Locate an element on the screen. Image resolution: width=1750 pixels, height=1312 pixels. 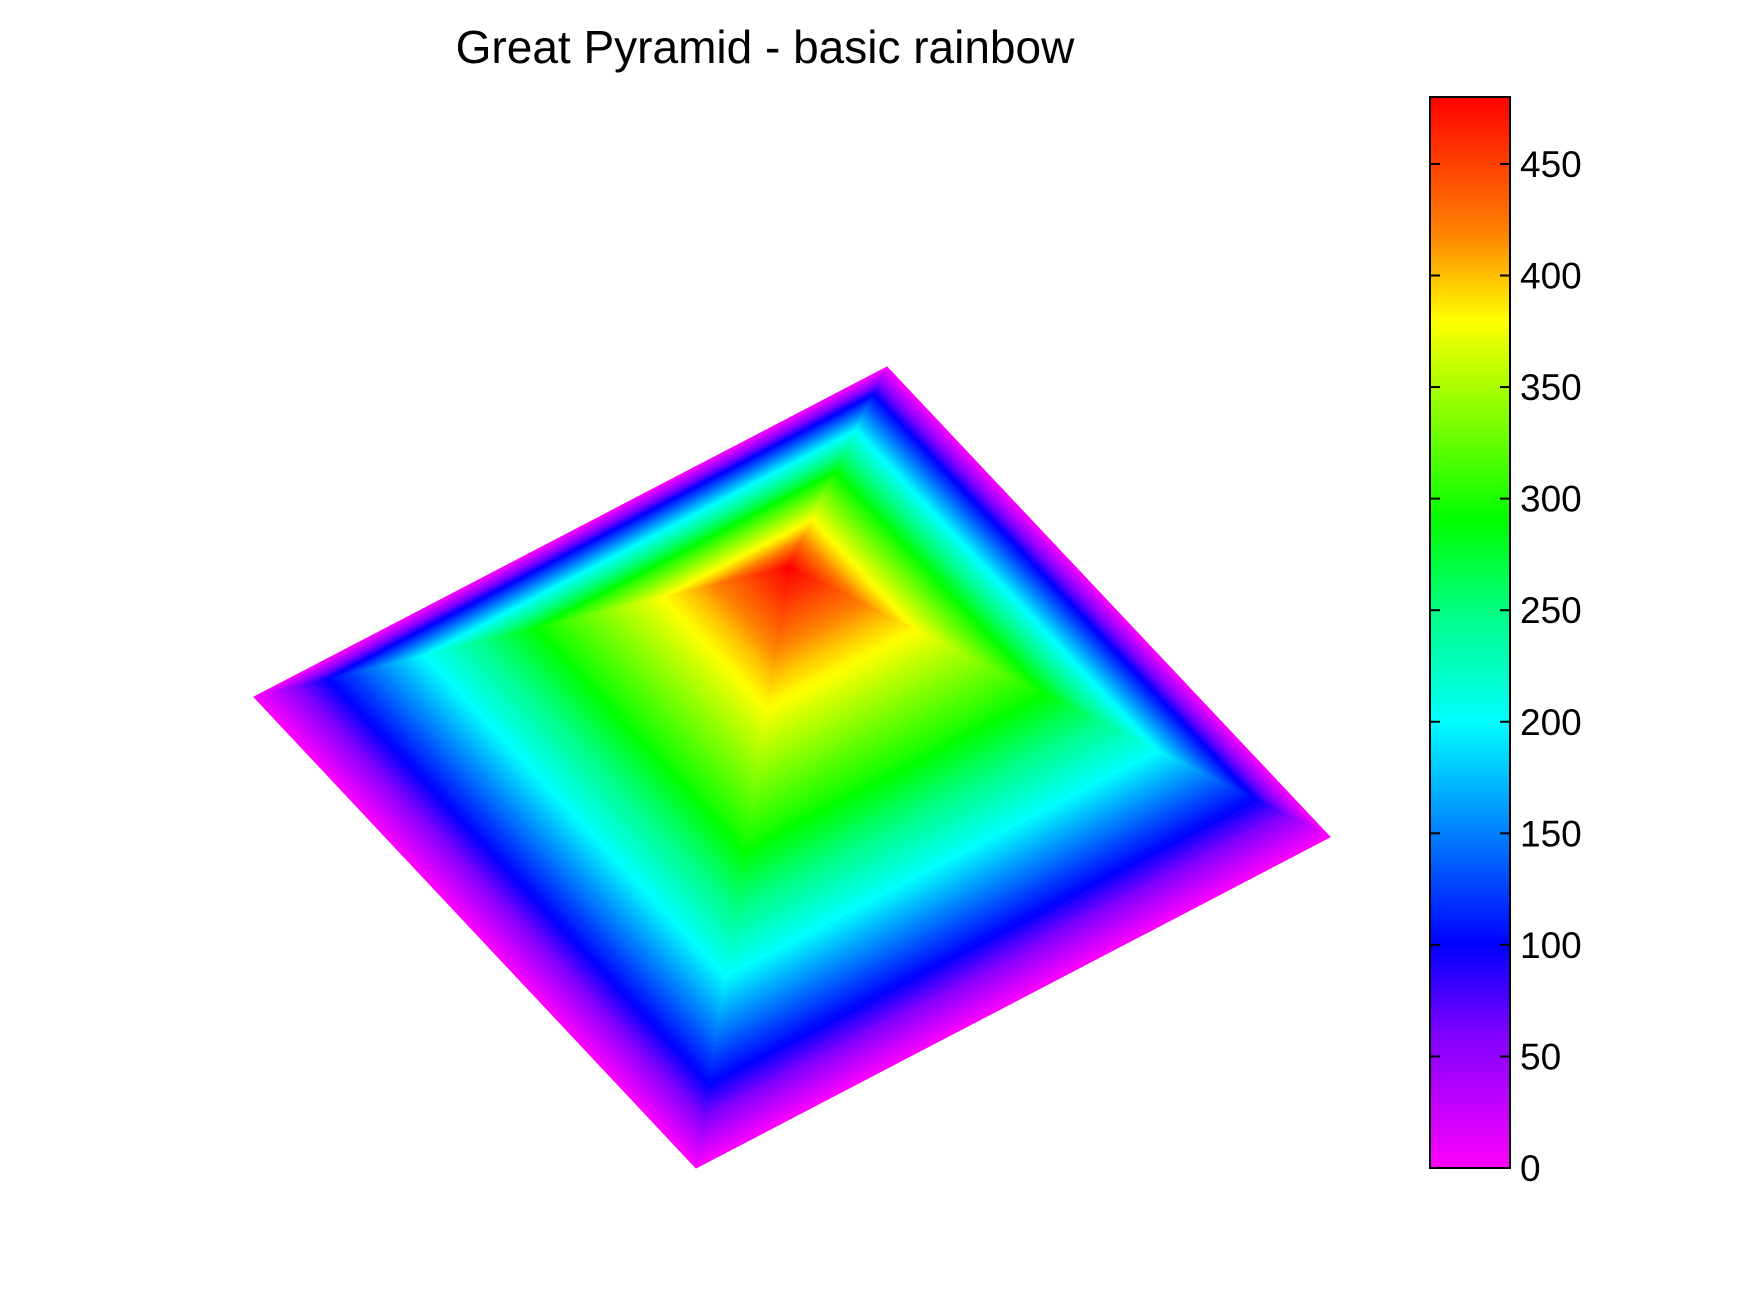
colorbar-tick-label: 400 is located at coordinates (1551, 276).